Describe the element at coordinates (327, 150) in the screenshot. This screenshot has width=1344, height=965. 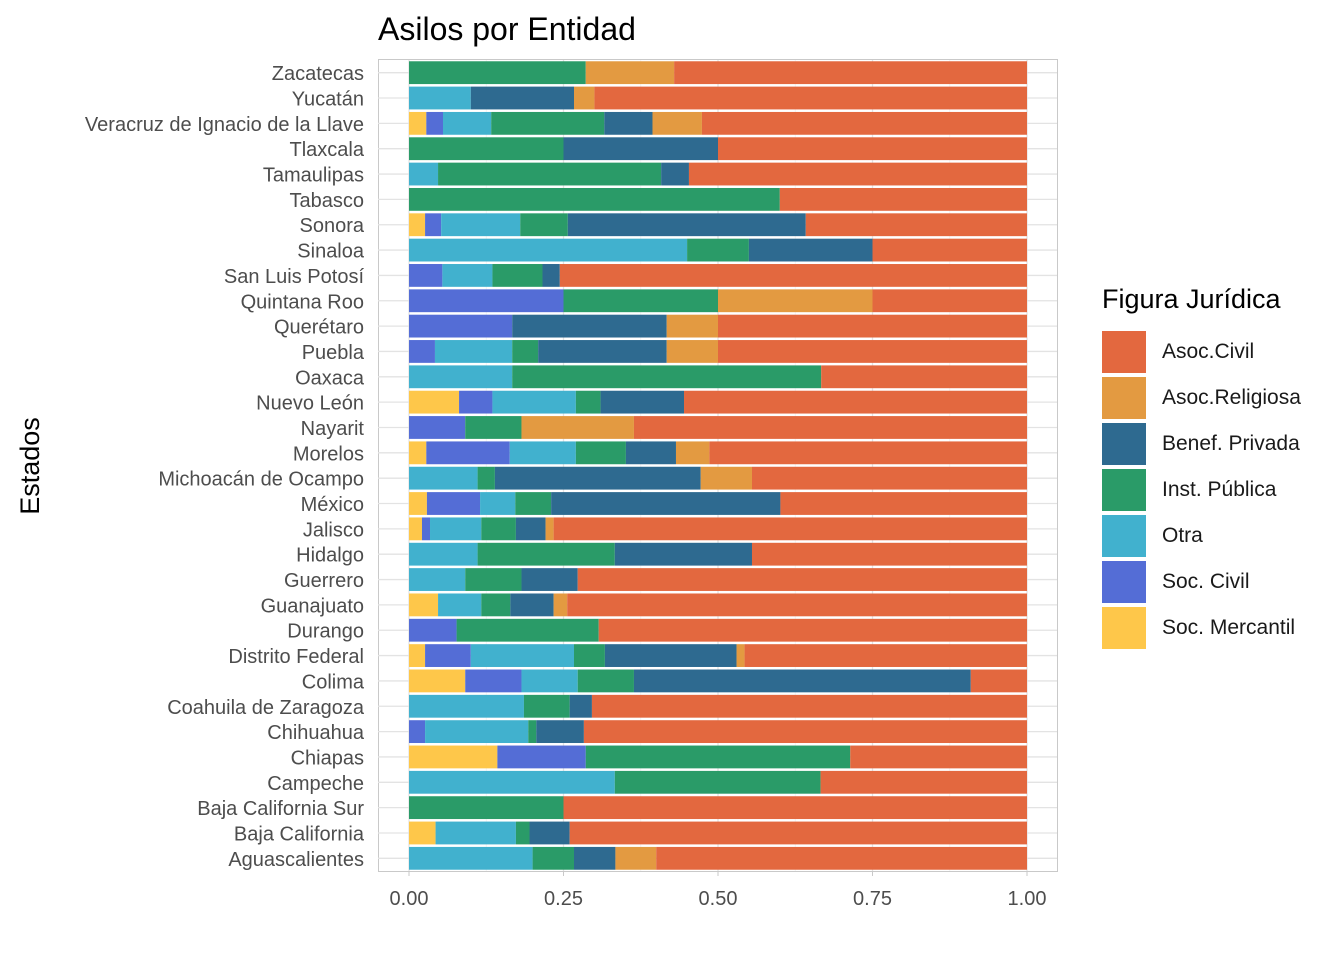
I see `y-tick-label: Tlaxcala` at that location.